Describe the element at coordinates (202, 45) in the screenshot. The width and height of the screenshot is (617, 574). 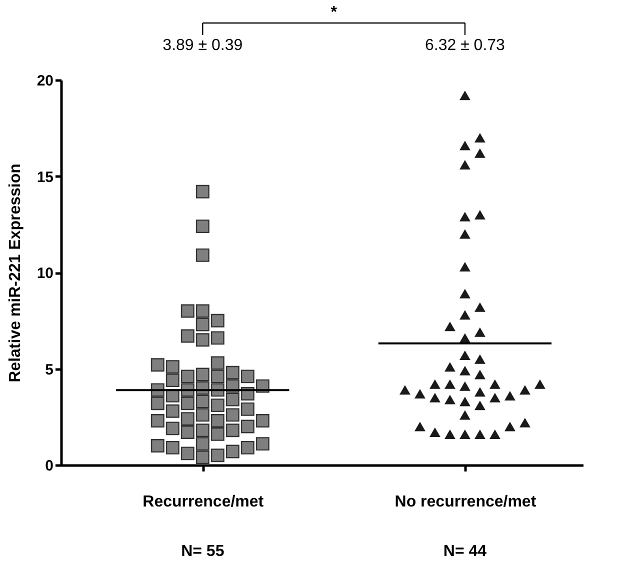
I see `text: 3.89 ± 0.39` at that location.